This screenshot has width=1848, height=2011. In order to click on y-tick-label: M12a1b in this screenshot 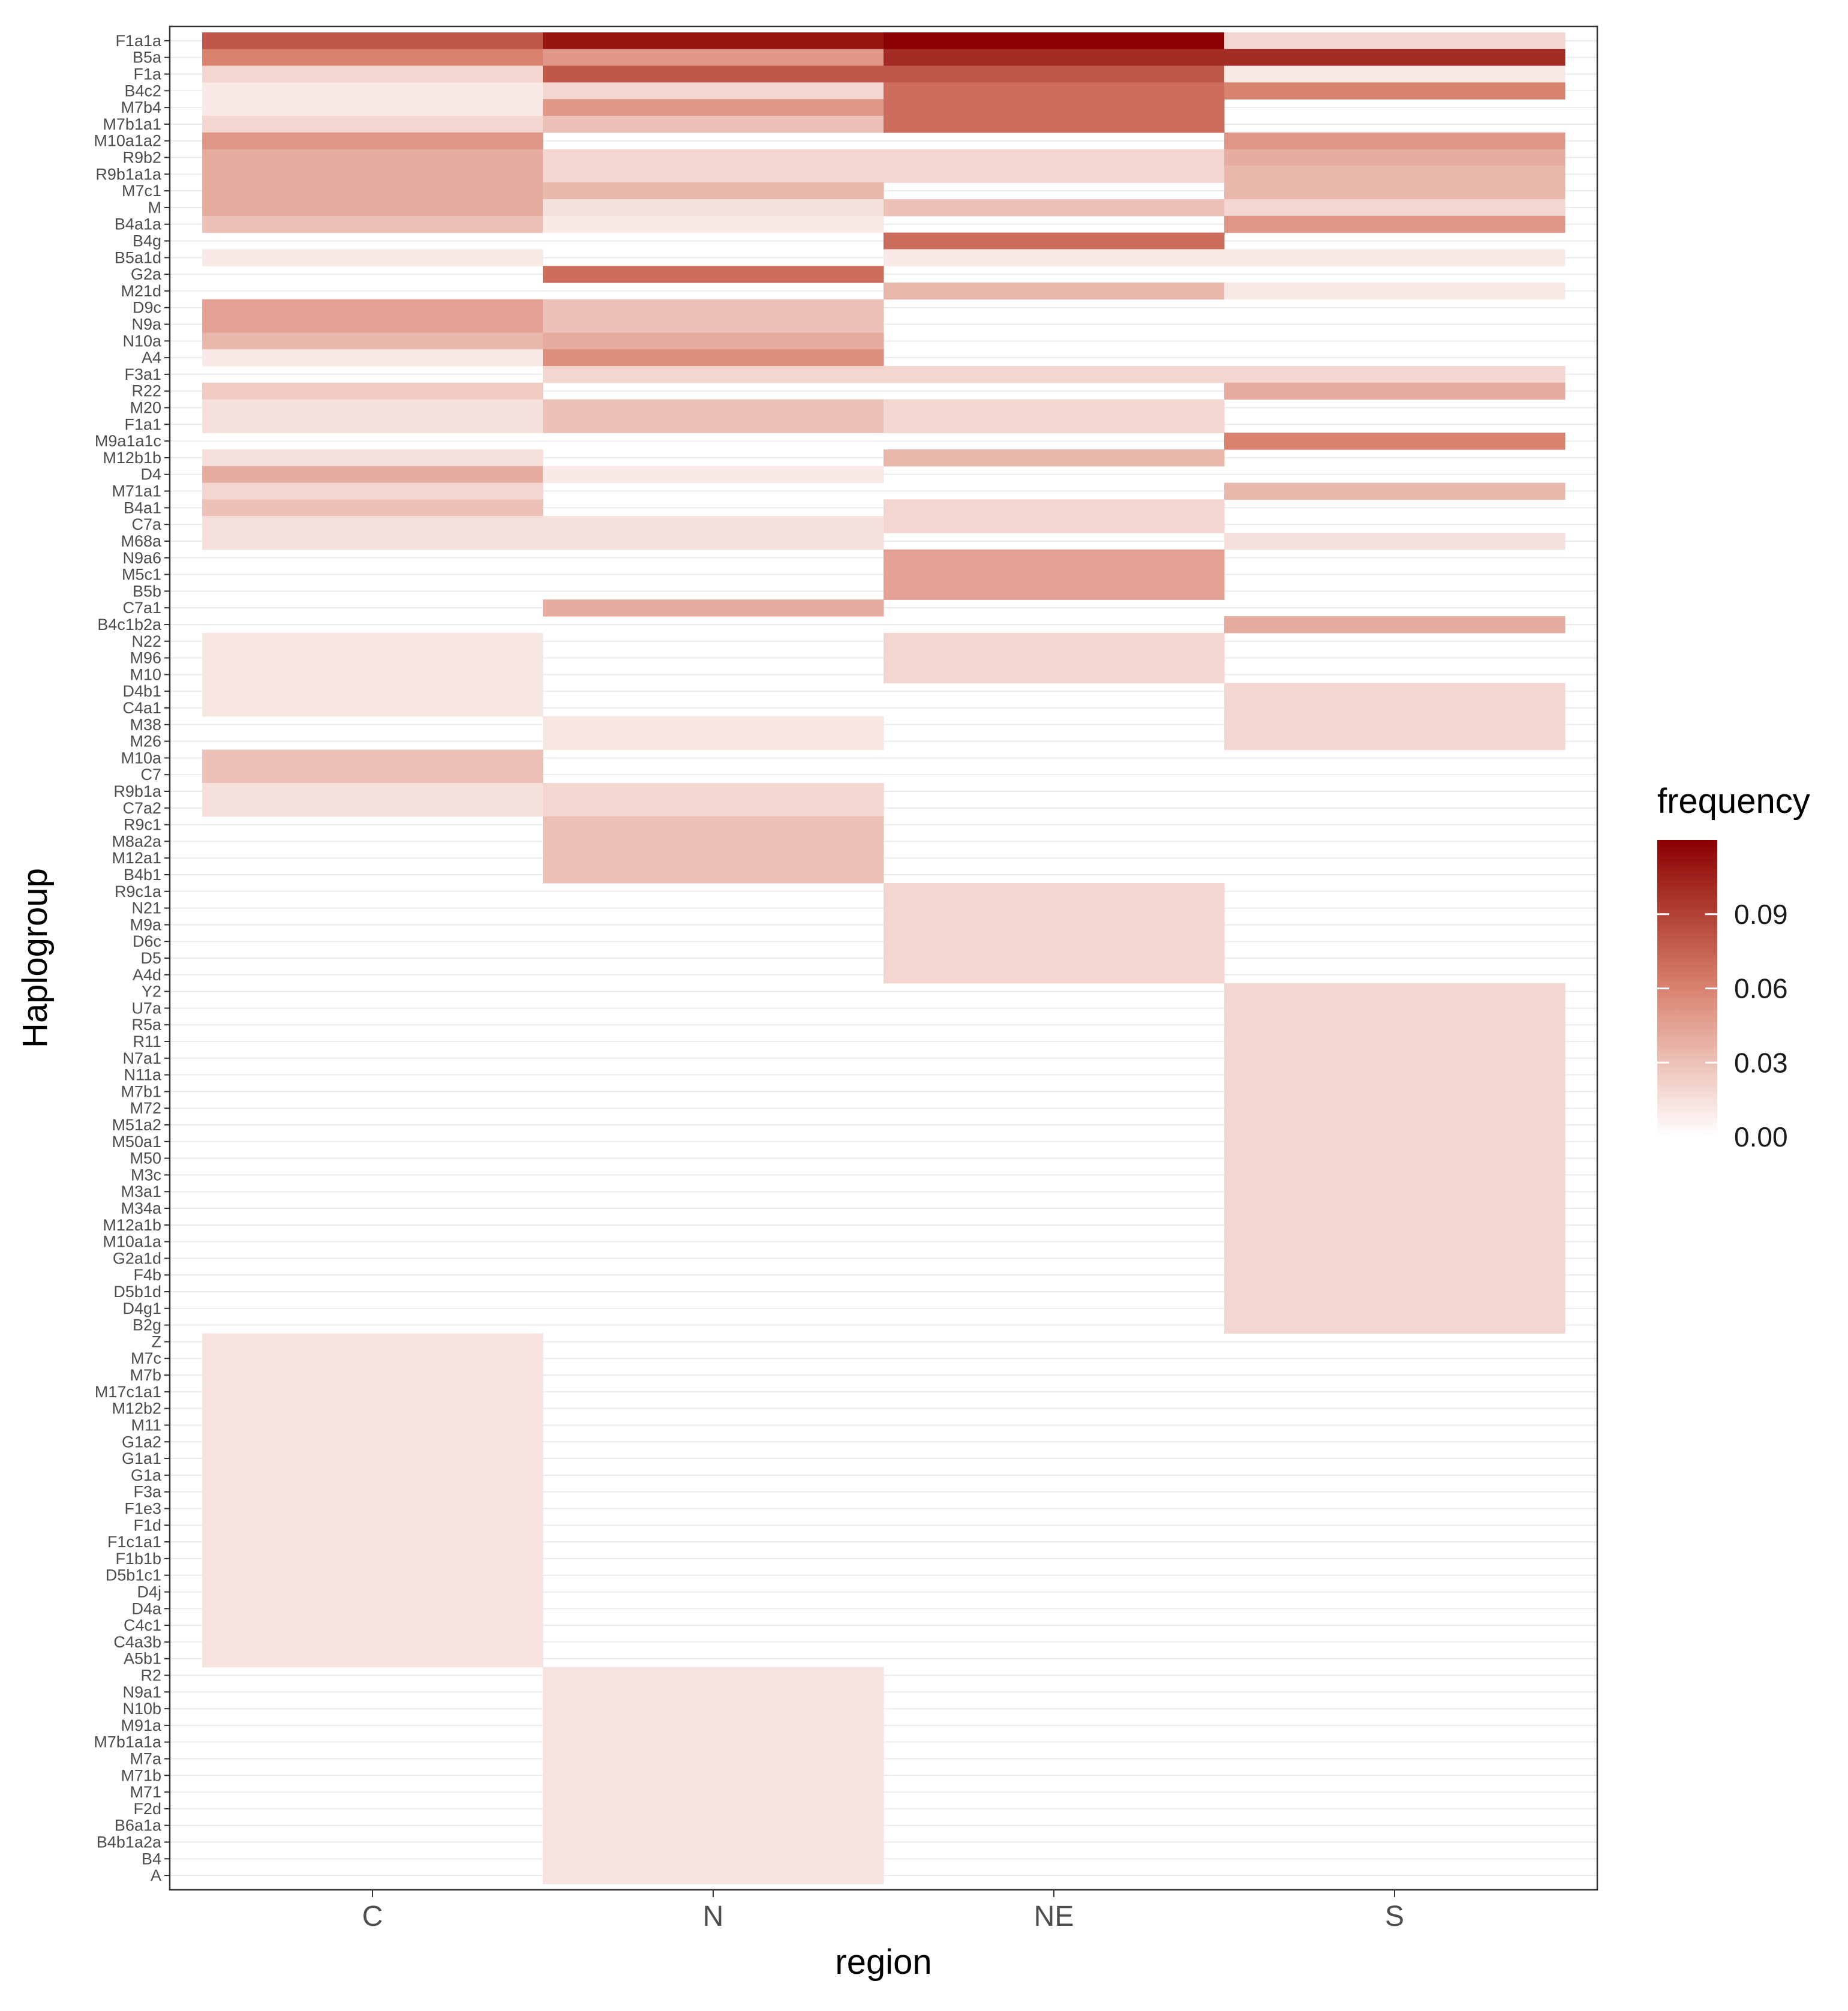, I will do `click(132, 1225)`.